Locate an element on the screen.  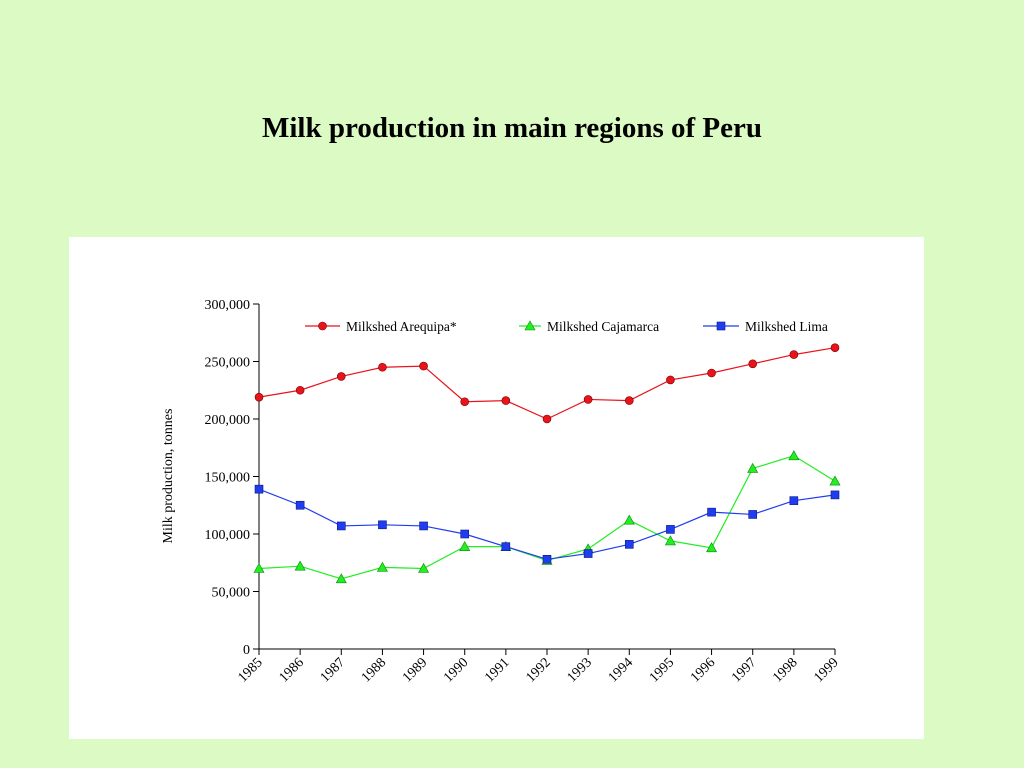
y-tick-label: 250,000 is located at coordinates (228, 363).